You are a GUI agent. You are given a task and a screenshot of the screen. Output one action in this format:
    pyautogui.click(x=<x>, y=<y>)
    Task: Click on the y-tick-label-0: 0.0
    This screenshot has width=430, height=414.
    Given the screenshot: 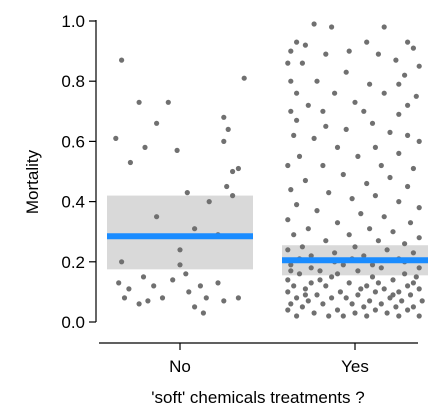 What is the action you would take?
    pyautogui.click(x=73, y=322)
    